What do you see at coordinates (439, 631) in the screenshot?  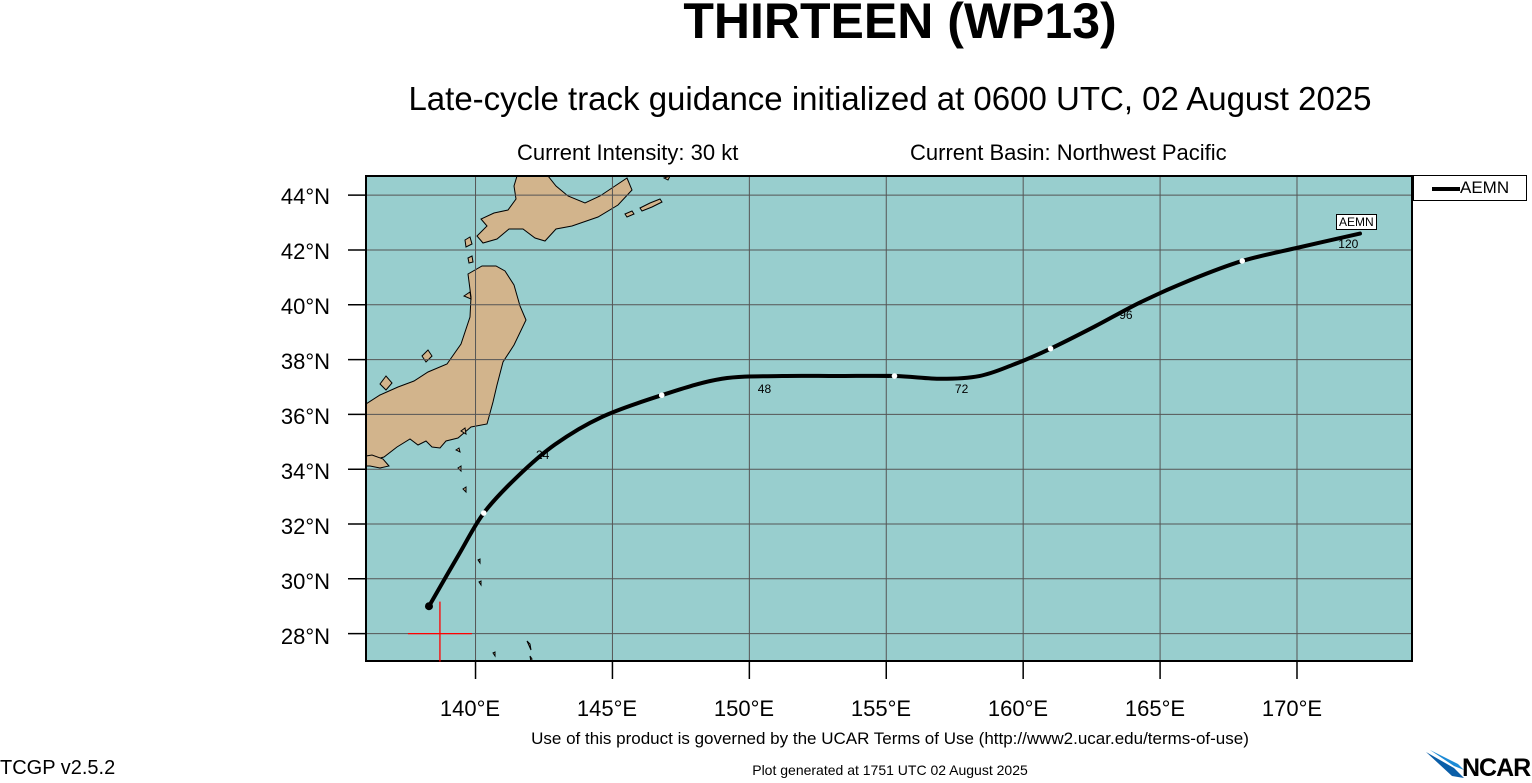 I see `current-position-marker` at bounding box center [439, 631].